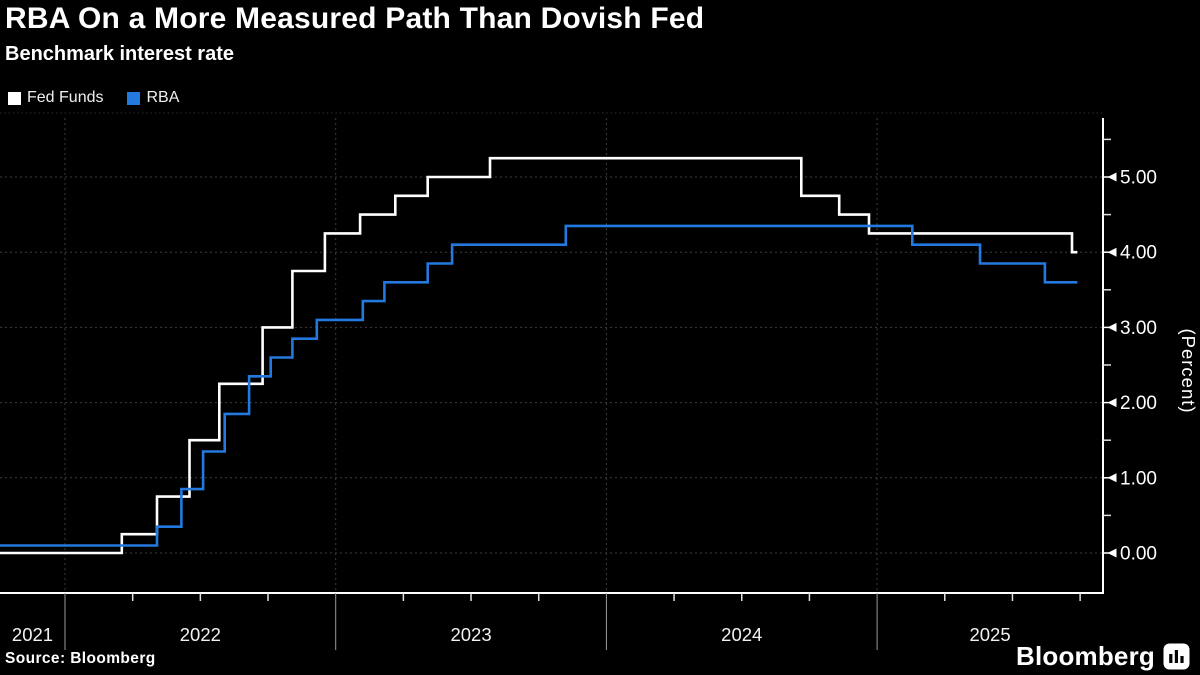  I want to click on legend-item-rba: RBA, so click(153, 97).